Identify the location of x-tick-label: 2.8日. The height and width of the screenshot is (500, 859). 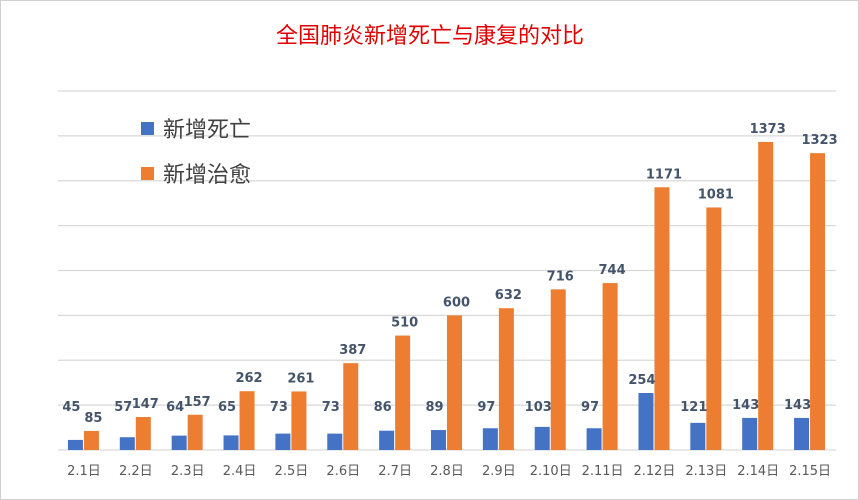
(447, 471).